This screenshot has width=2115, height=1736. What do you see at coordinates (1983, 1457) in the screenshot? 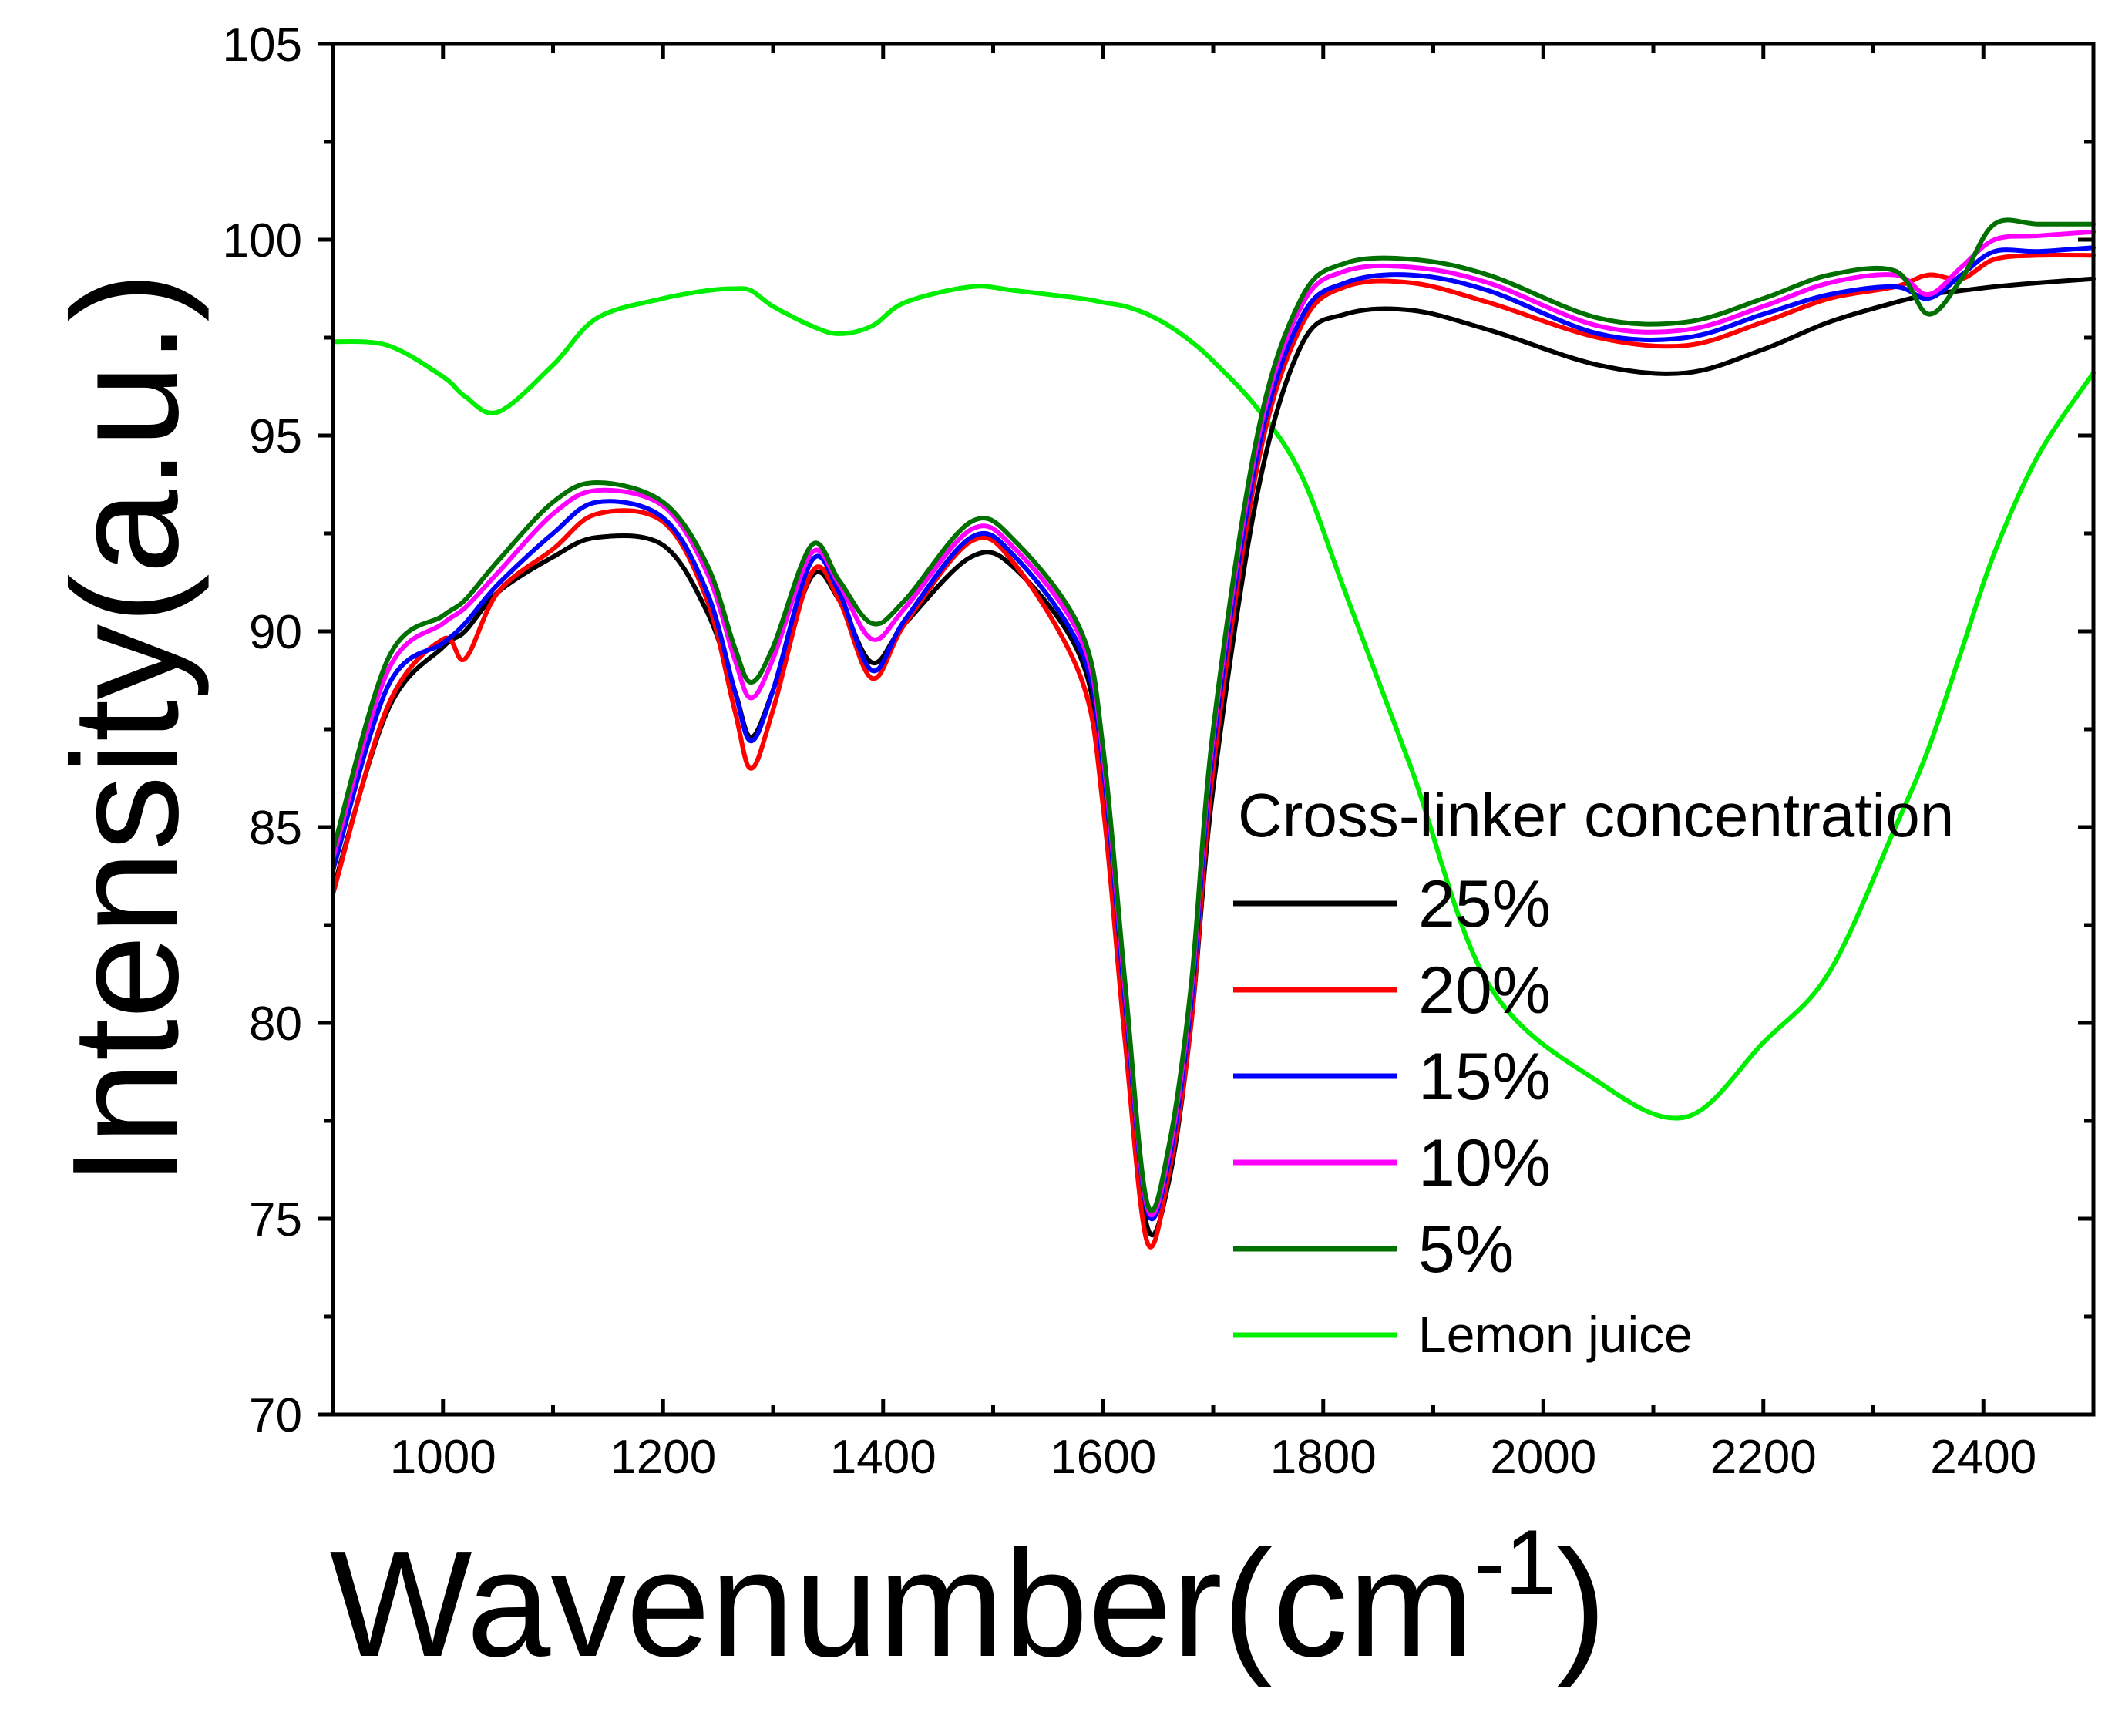
I see `x-tick-label: 2400` at bounding box center [1983, 1457].